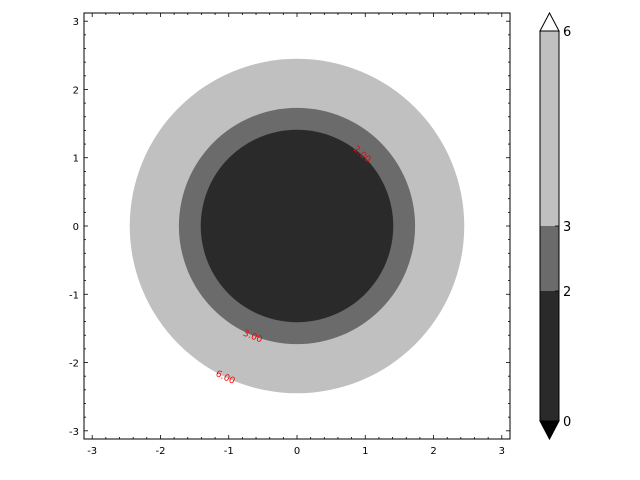 Image resolution: width=640 pixels, height=480 pixels. I want to click on y-tick-label: -1, so click(74, 295).